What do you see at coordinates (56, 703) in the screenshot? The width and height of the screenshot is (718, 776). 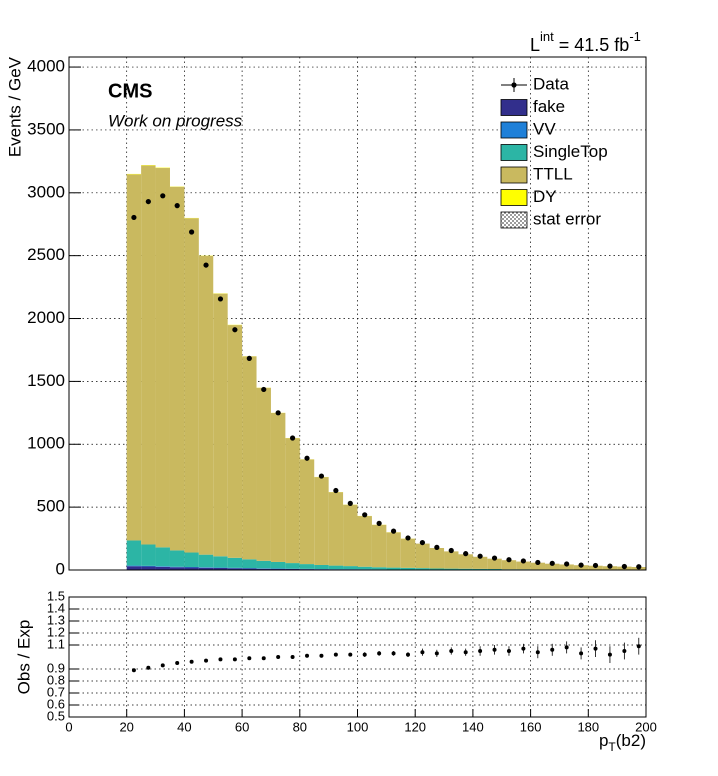 I see `y-tick-label: 0.6` at bounding box center [56, 703].